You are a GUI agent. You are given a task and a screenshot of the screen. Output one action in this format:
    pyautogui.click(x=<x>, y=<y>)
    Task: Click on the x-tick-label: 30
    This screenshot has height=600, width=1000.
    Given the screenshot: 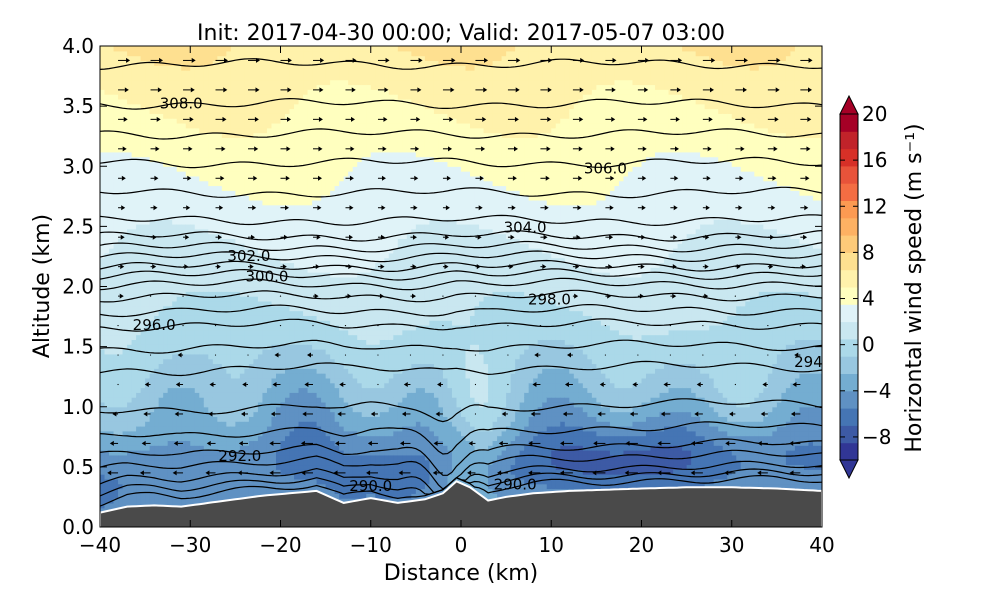 What is the action you would take?
    pyautogui.click(x=731, y=545)
    